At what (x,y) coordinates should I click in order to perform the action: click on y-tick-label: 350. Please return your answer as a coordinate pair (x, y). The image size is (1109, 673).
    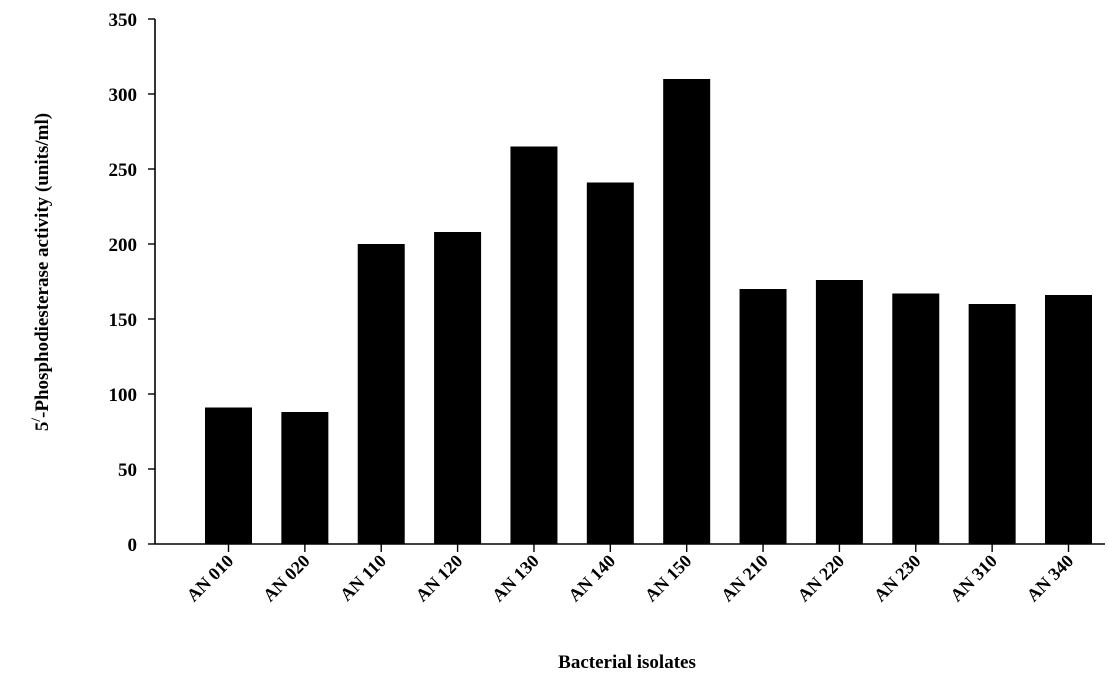
    Looking at the image, I should click on (123, 20).